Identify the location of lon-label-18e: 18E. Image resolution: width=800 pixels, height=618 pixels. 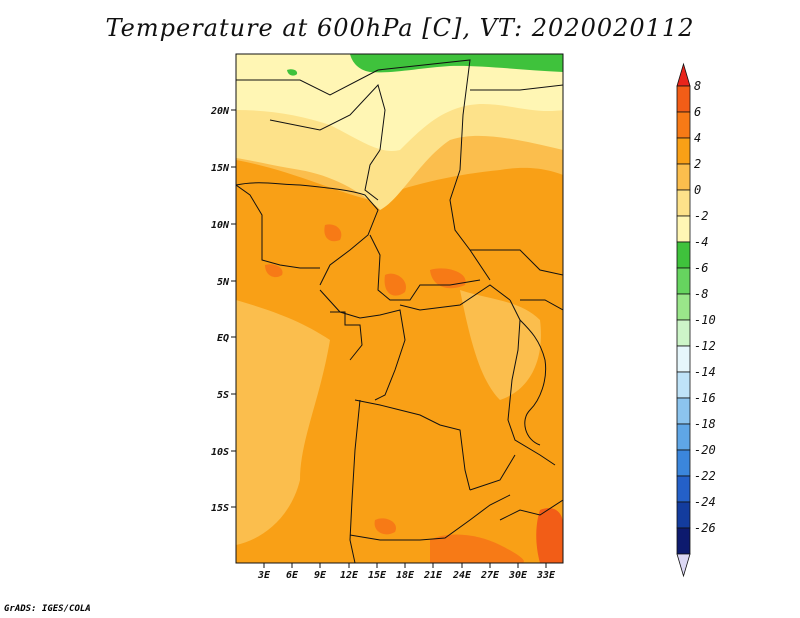
(405, 575).